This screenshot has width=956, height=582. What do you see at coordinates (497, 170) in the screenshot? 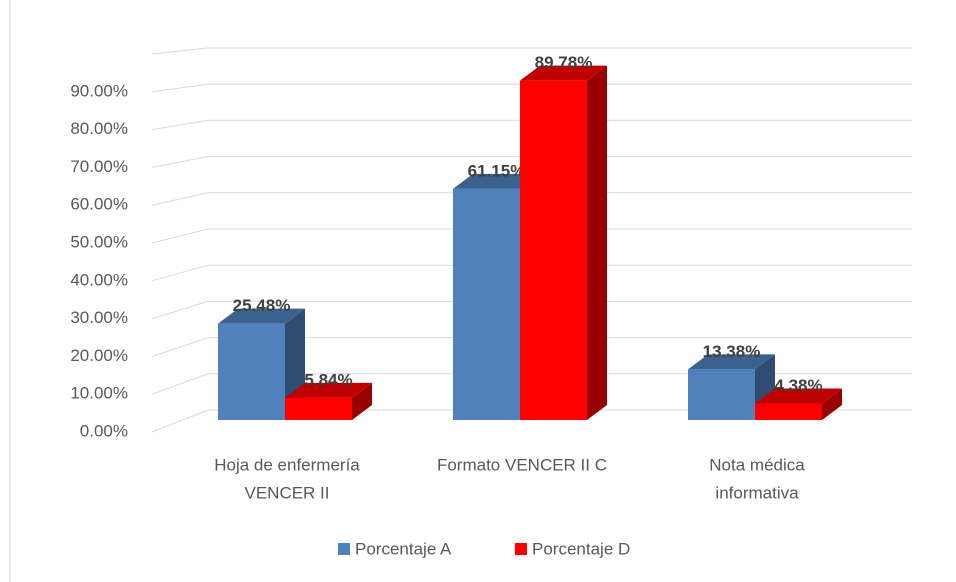
I see `data-label: 61.15%` at bounding box center [497, 170].